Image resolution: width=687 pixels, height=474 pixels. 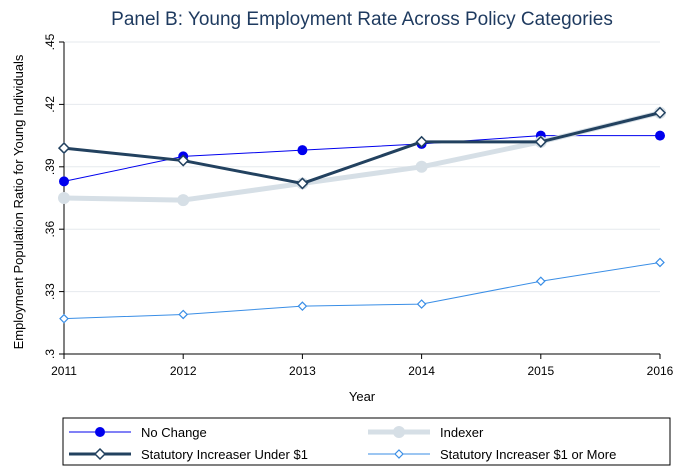 What do you see at coordinates (174, 432) in the screenshot?
I see `legend-label: No Change` at bounding box center [174, 432].